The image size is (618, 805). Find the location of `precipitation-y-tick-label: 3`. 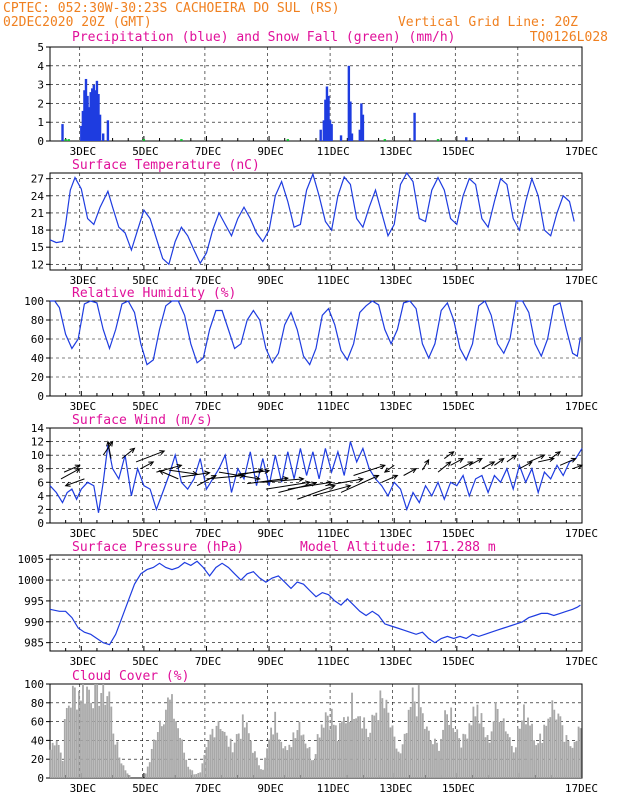

precipitation-y-tick-label: 3 is located at coordinates (40, 85).